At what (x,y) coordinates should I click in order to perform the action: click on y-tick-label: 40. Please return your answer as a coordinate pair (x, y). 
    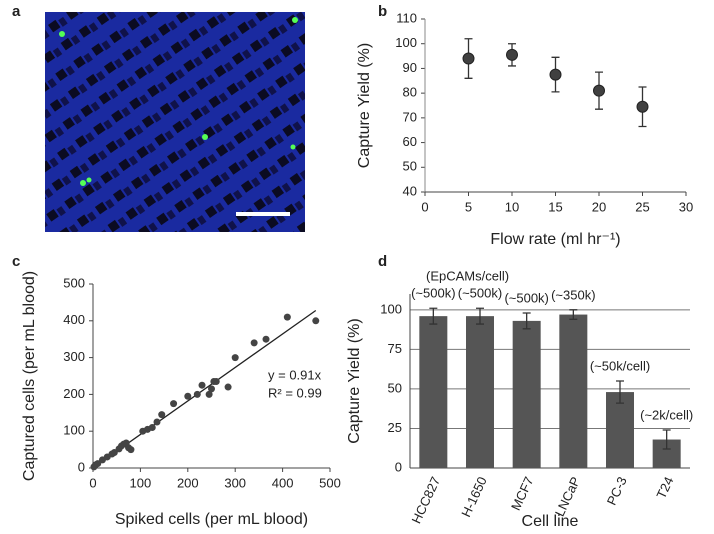
    Looking at the image, I should click on (410, 190).